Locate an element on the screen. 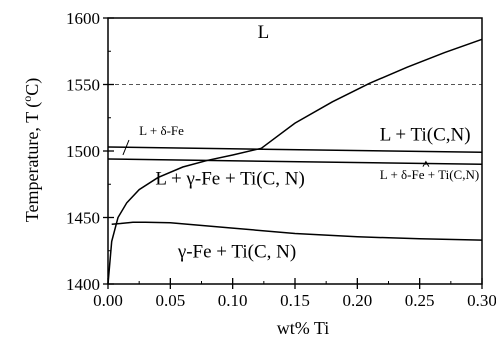  y-tick-label-2: 1500 is located at coordinates (83, 151).